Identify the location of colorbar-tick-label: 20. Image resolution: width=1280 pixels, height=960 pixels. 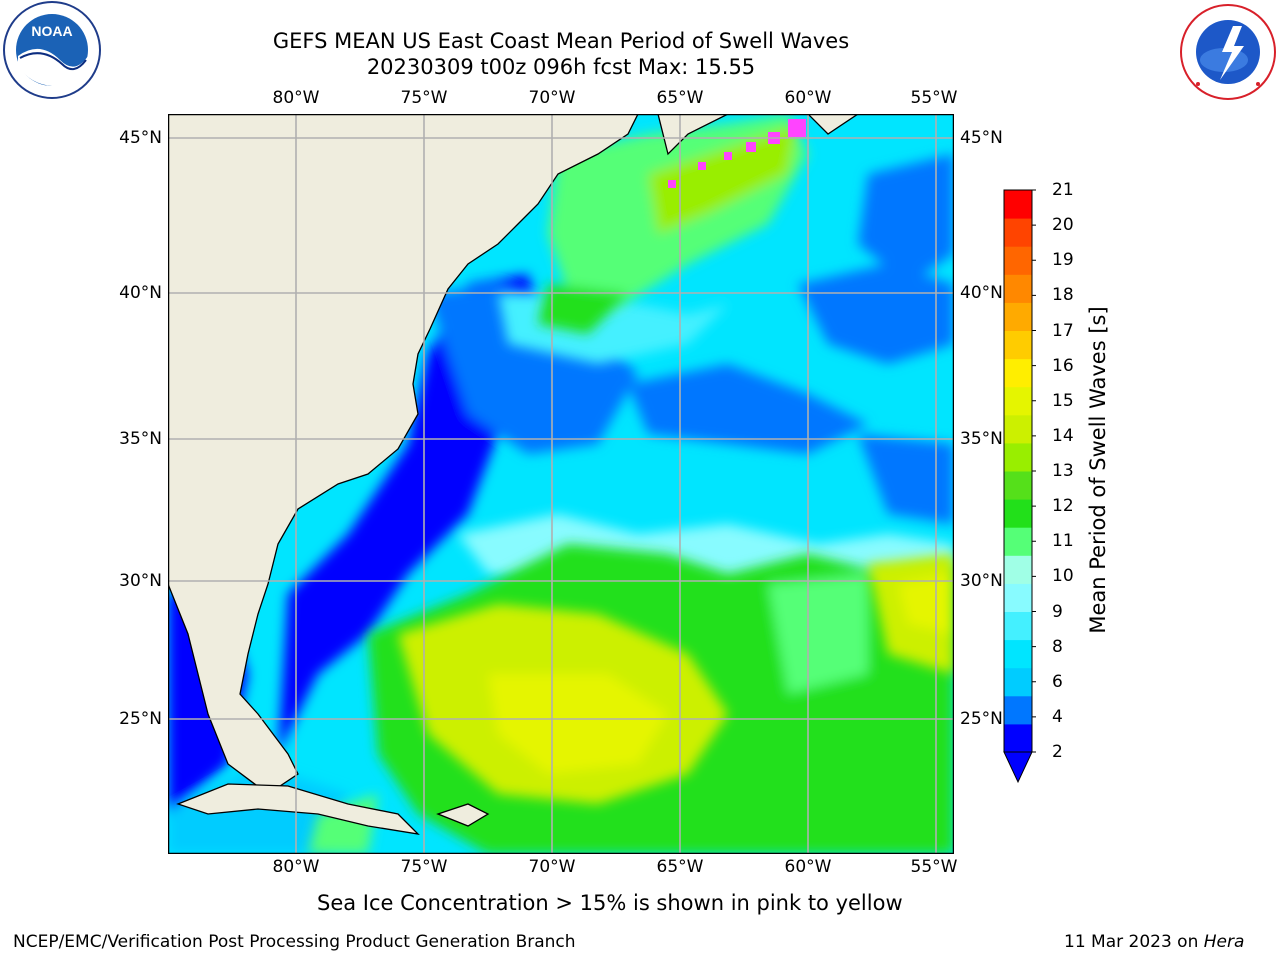
(1063, 225).